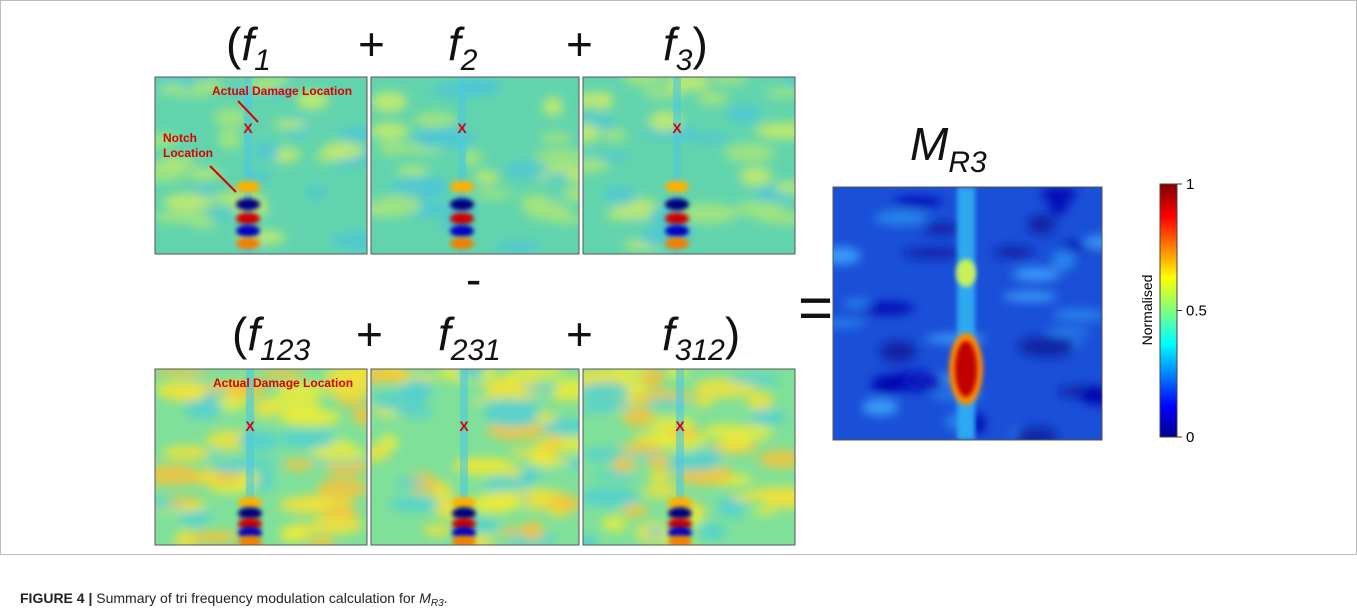  Describe the element at coordinates (473, 279) in the screenshot. I see `minus: -` at that location.